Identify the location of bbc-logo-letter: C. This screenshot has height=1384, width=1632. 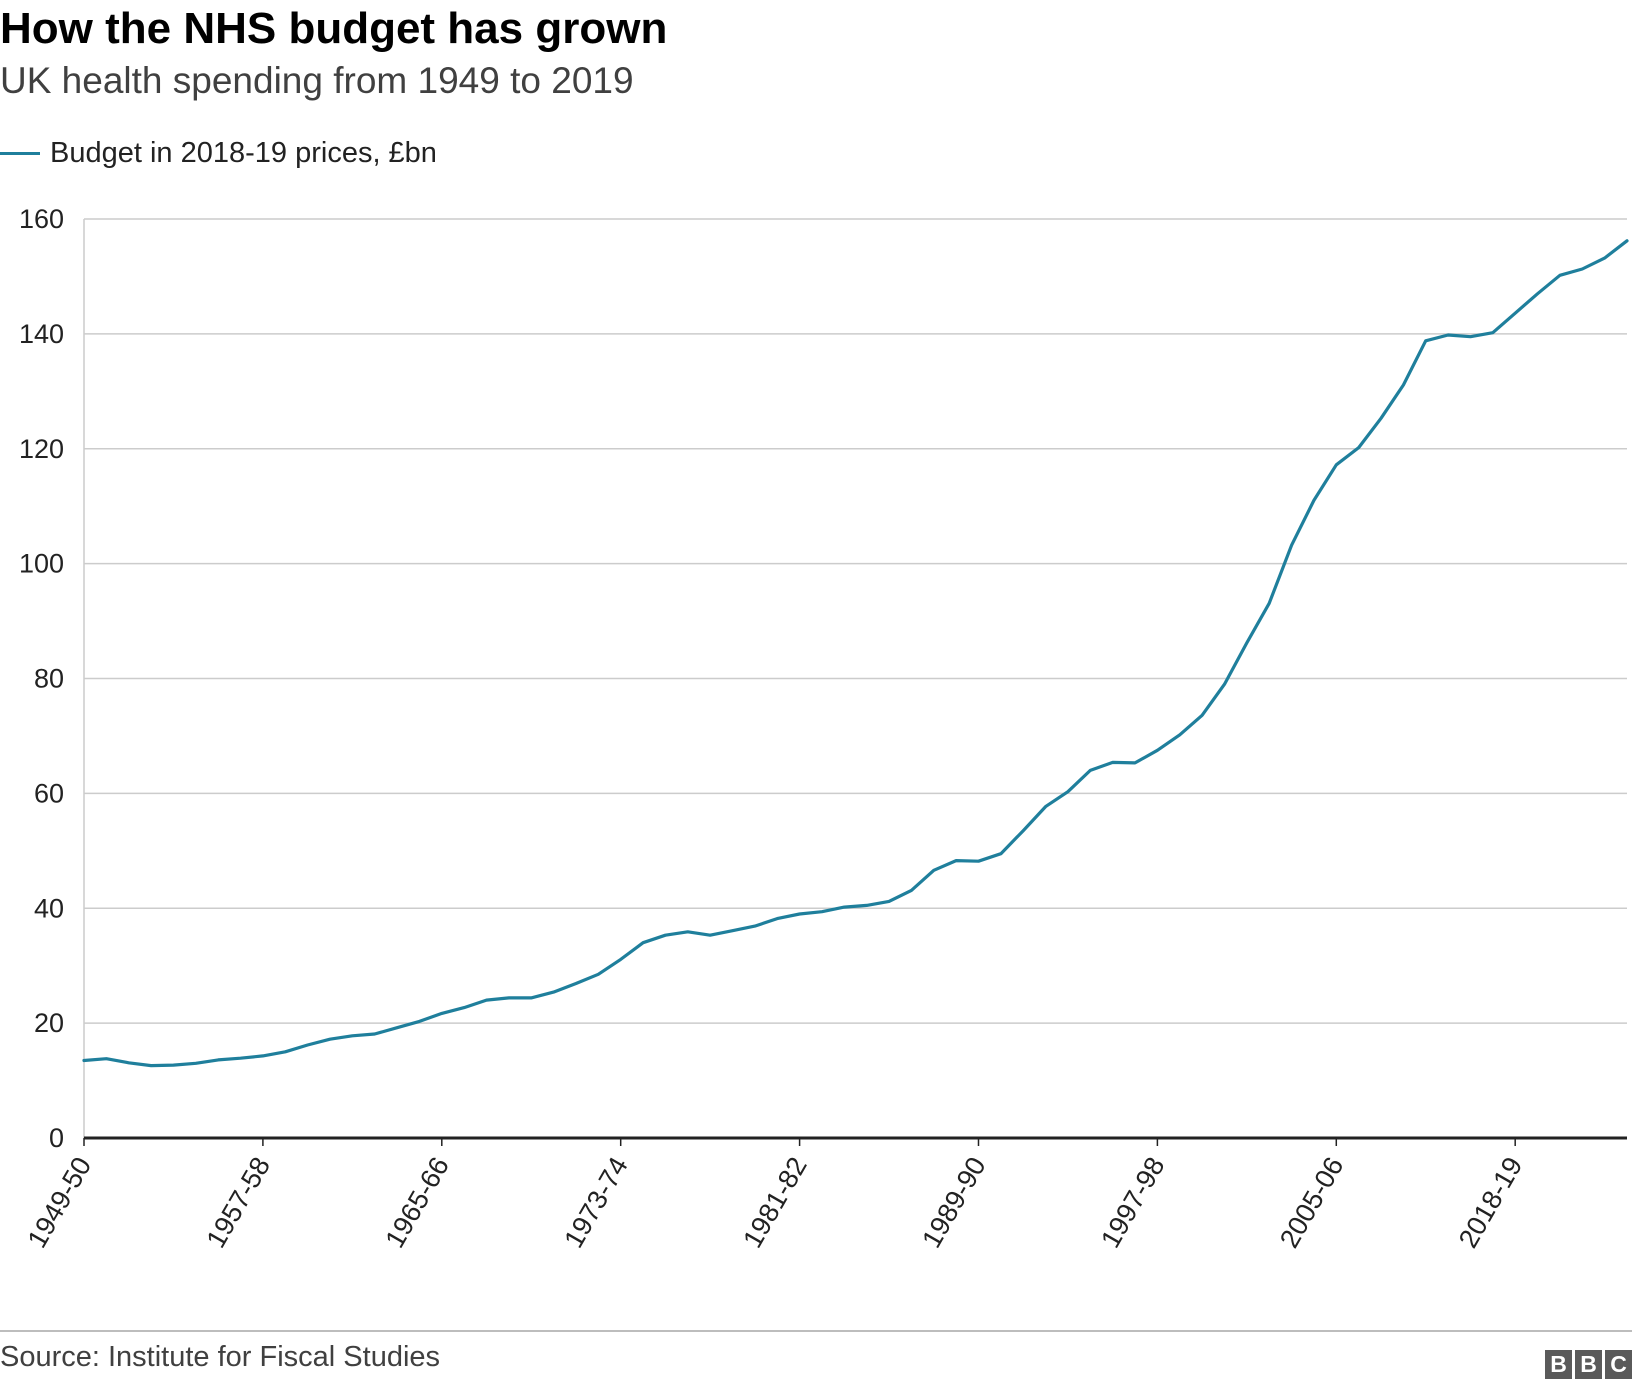
(1618, 1364).